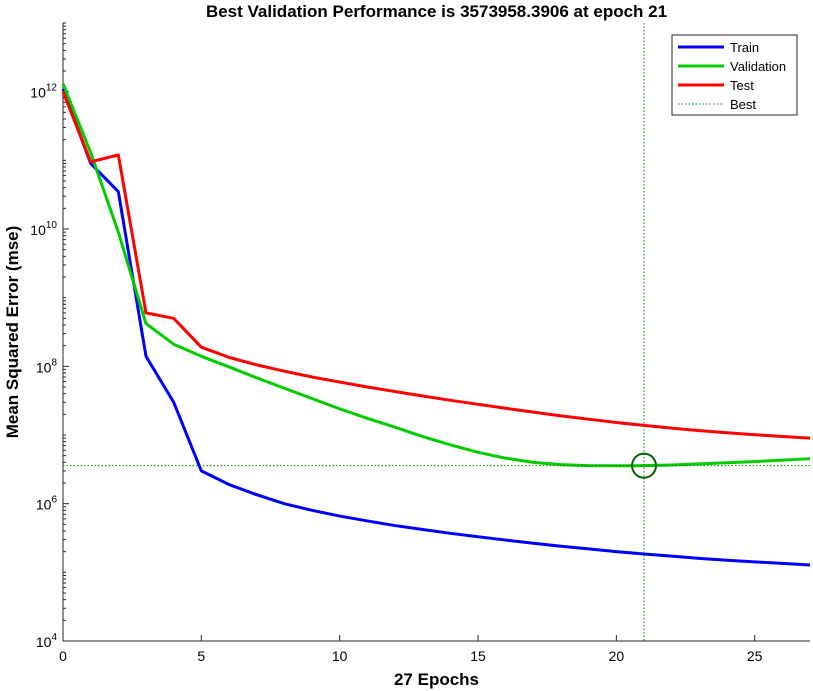 This screenshot has width=813, height=691. Describe the element at coordinates (12, 332) in the screenshot. I see `y-axis-label: Mean Squared Error (mse)` at that location.